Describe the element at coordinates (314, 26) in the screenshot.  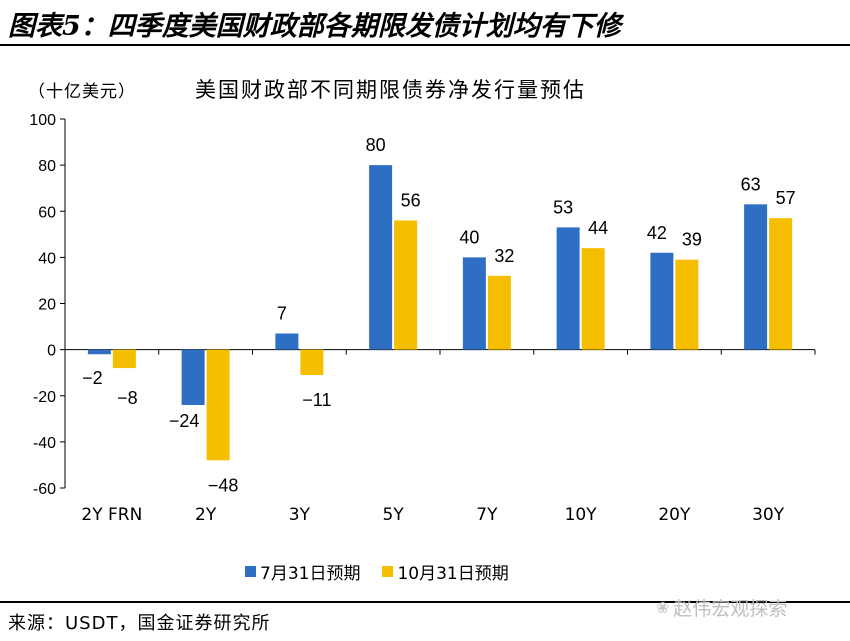
I see `figure-title: 图表5：四季度美国财政部各期限发债计划均有下修` at that location.